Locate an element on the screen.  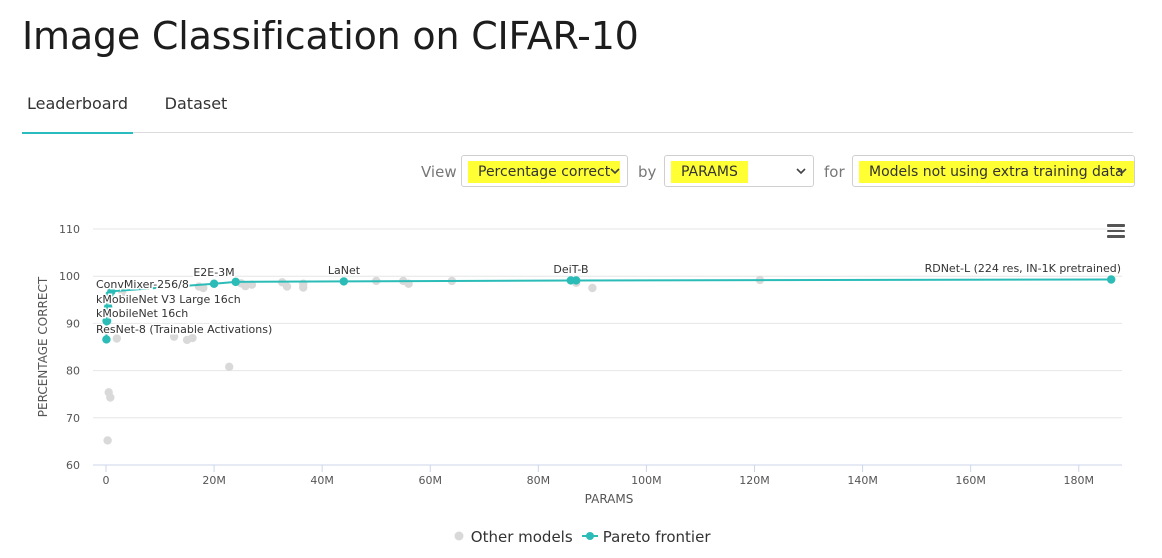
y-tick-label: 100 is located at coordinates (69, 276).